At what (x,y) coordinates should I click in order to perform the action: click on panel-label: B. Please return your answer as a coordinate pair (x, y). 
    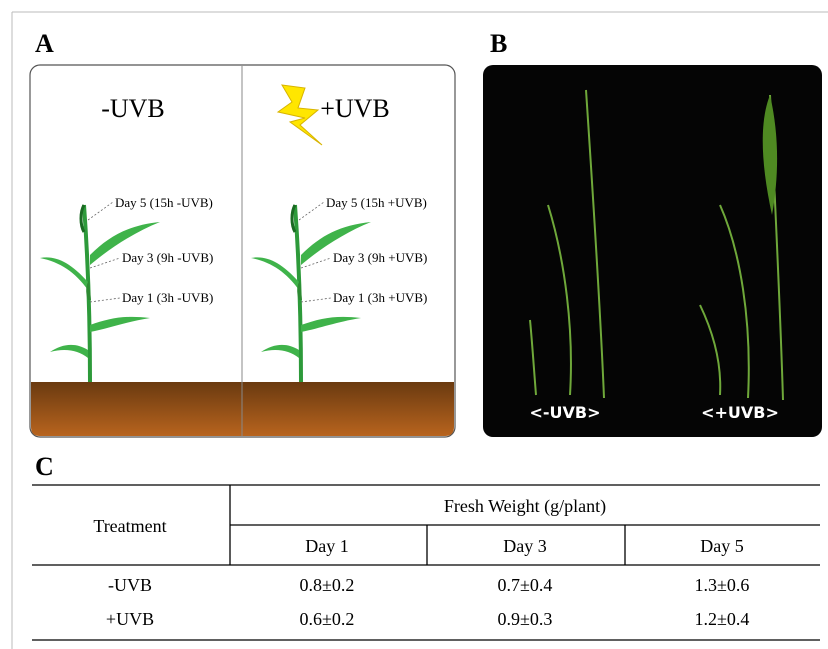
    Looking at the image, I should click on (498, 43).